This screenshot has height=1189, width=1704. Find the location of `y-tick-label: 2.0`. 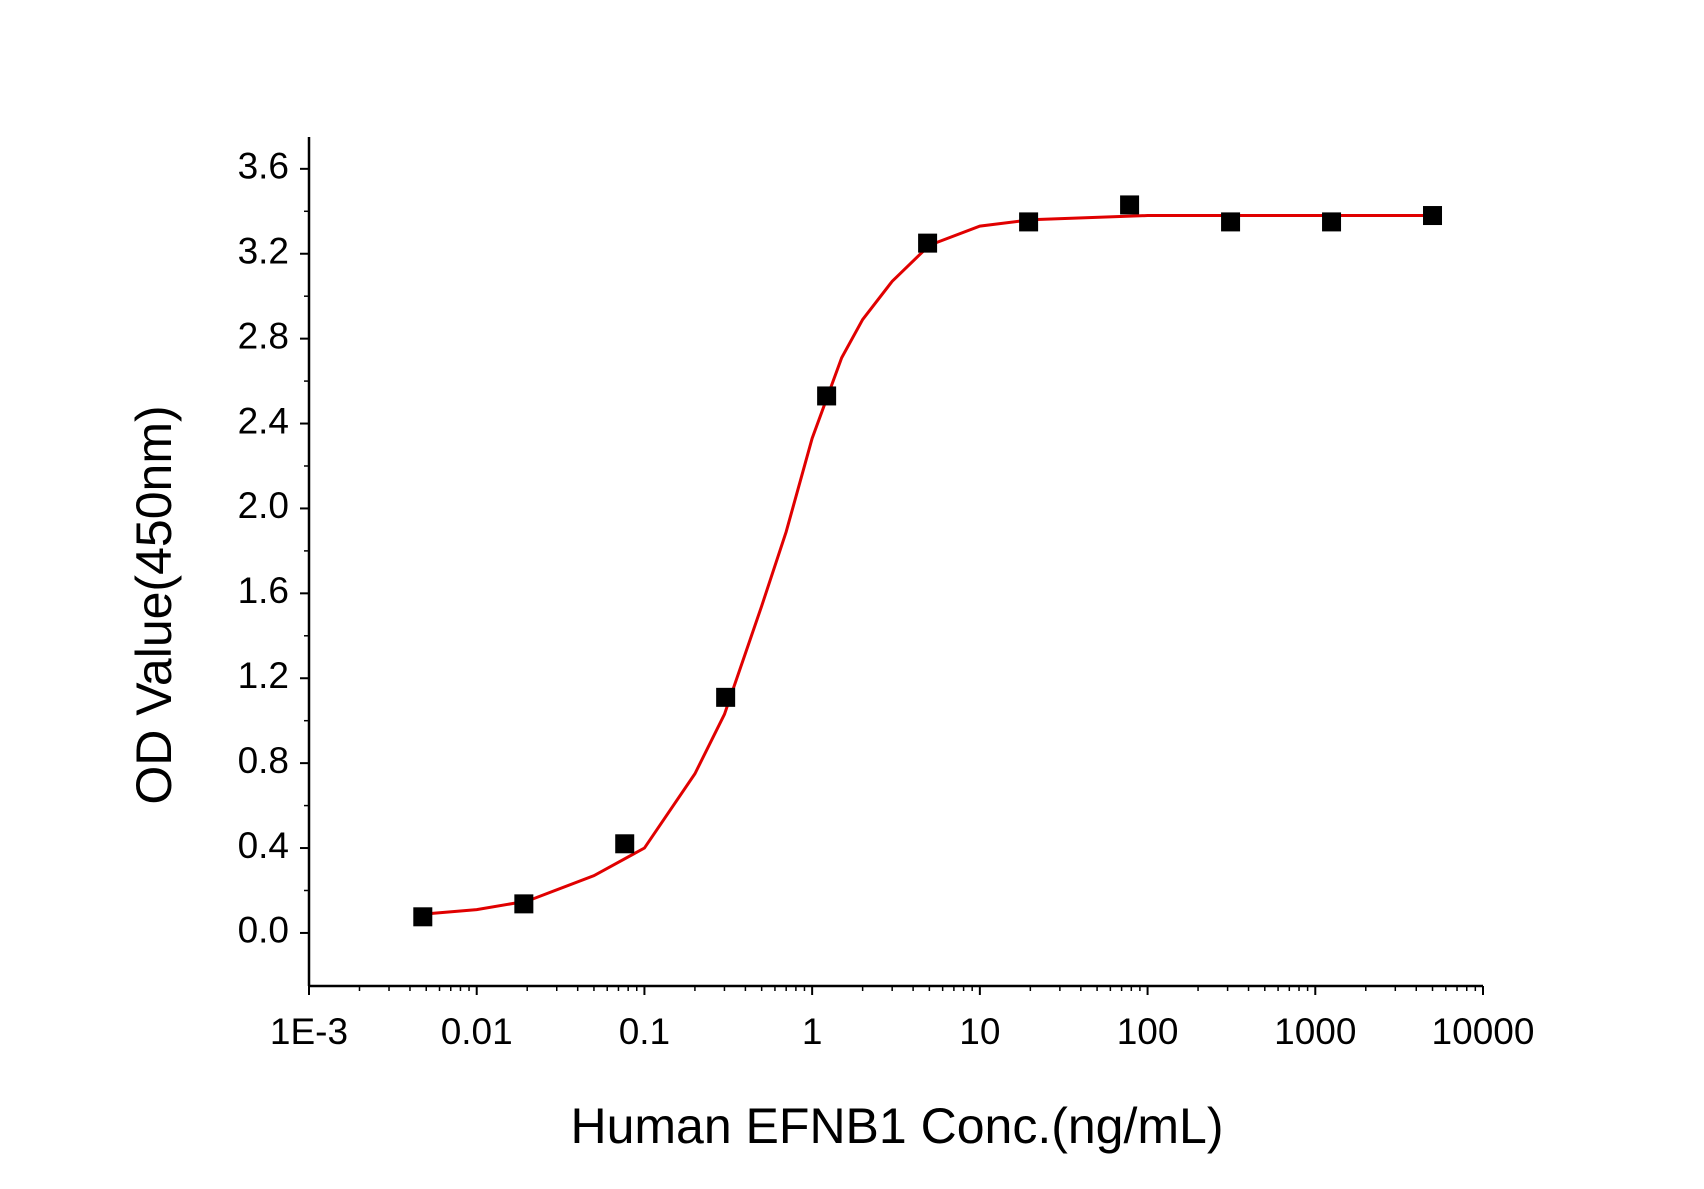

y-tick-label: 2.0 is located at coordinates (263, 505).